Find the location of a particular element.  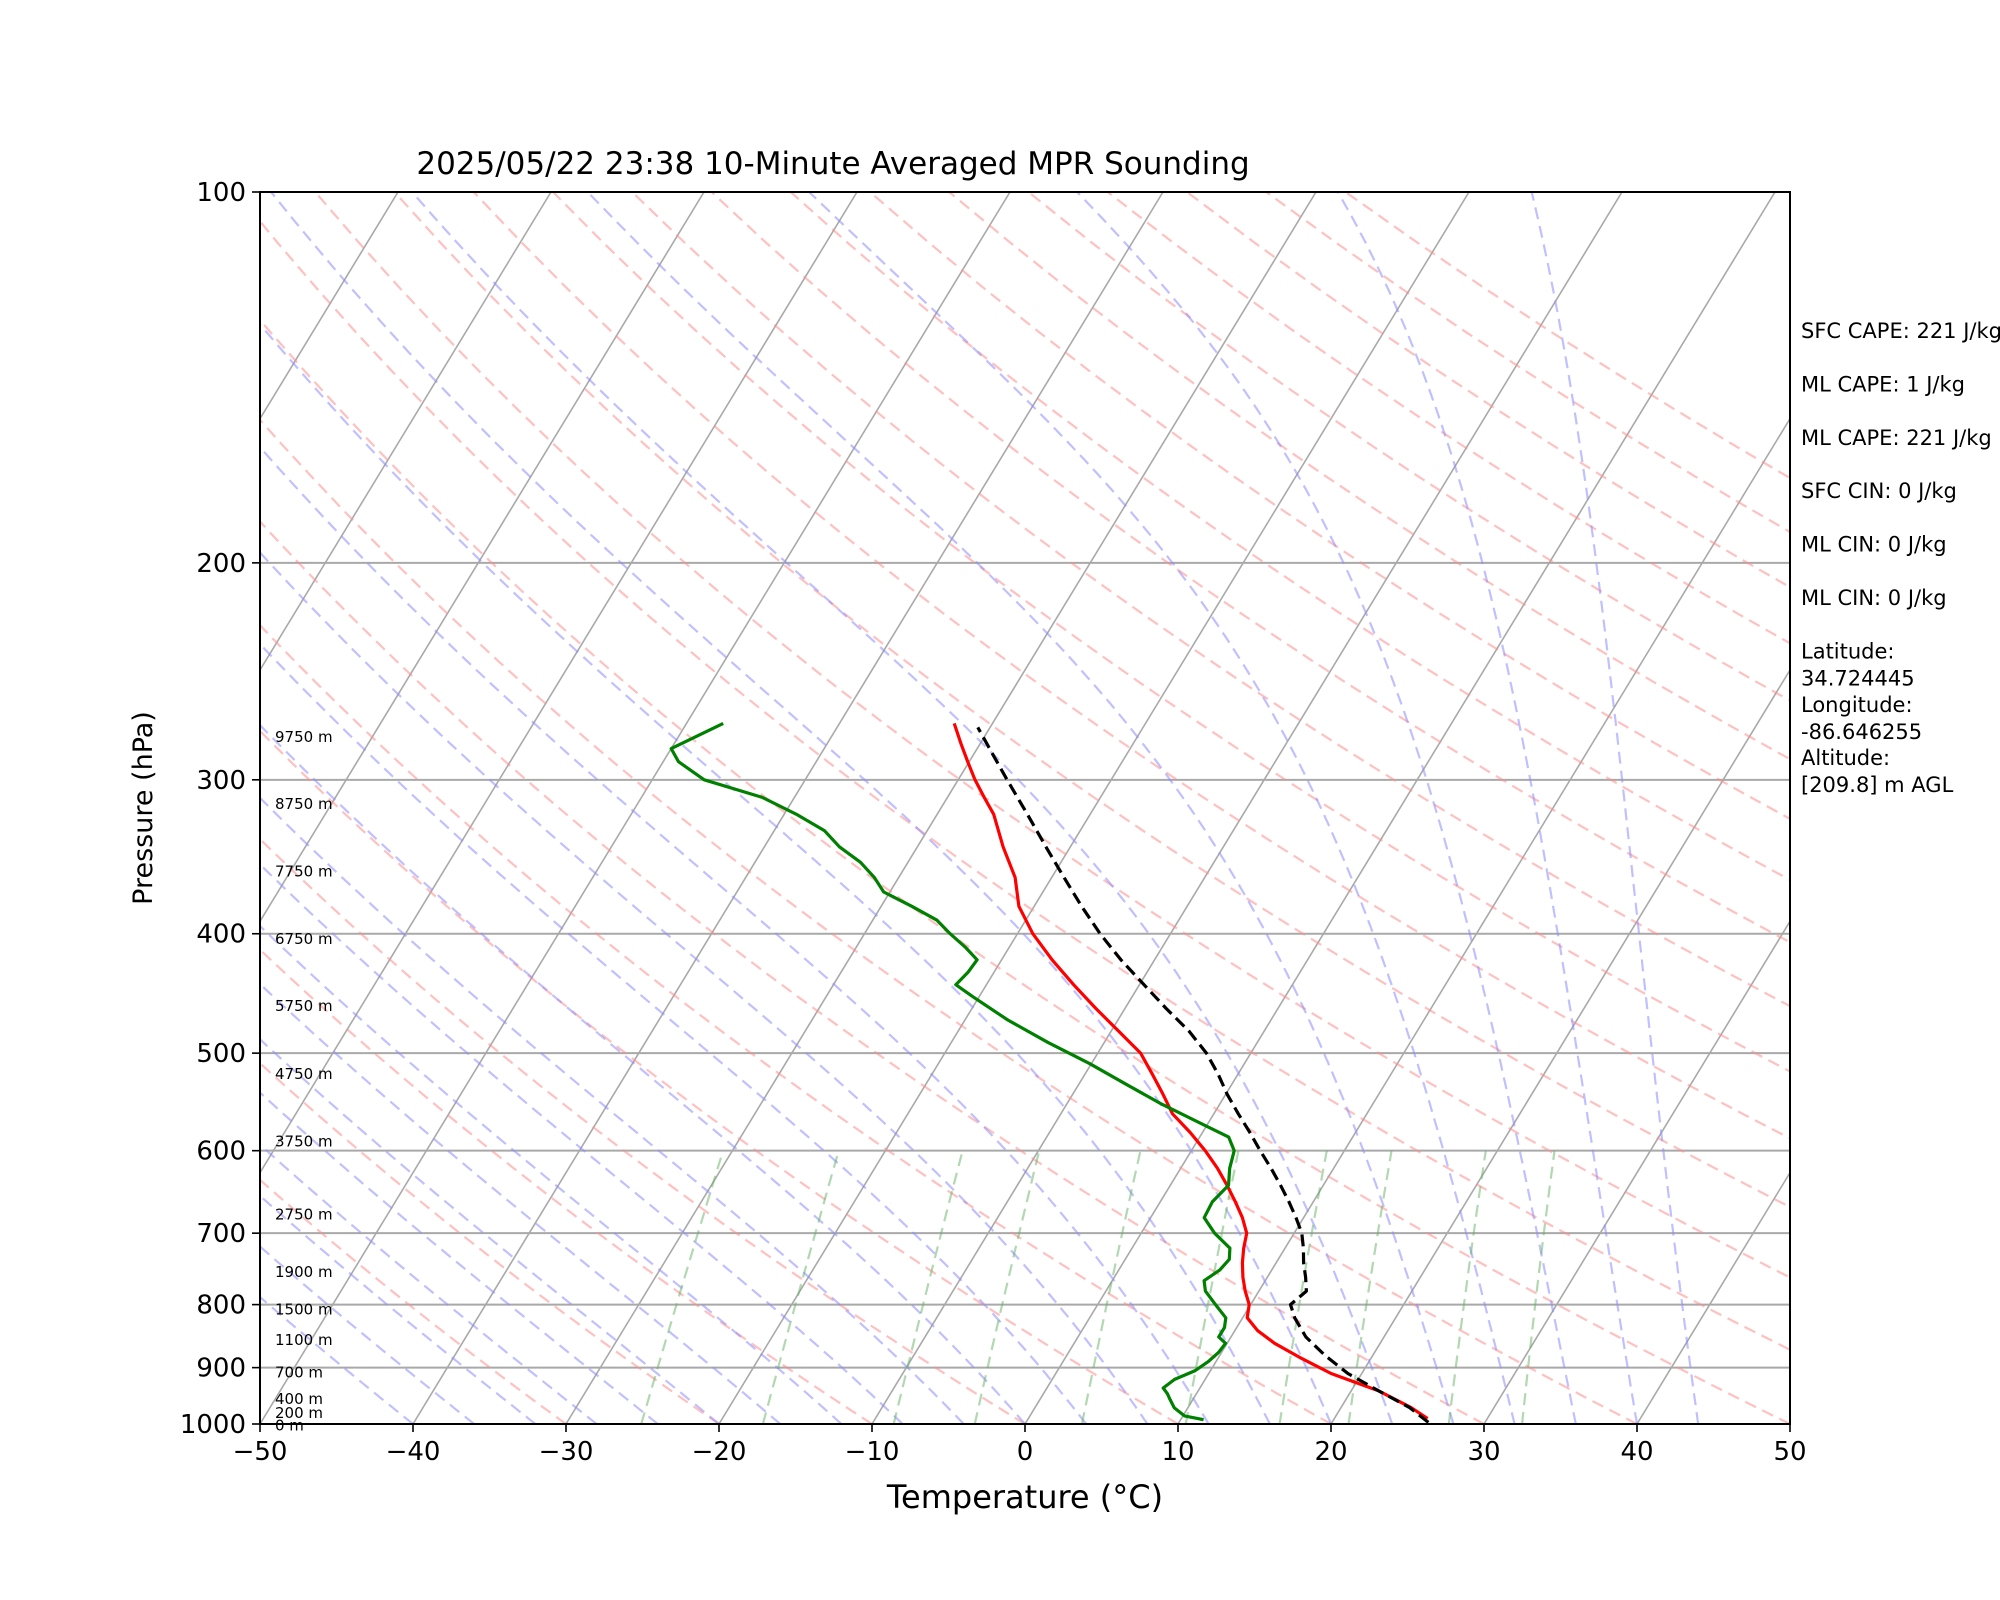

dewpoint-line is located at coordinates (952, 1071).